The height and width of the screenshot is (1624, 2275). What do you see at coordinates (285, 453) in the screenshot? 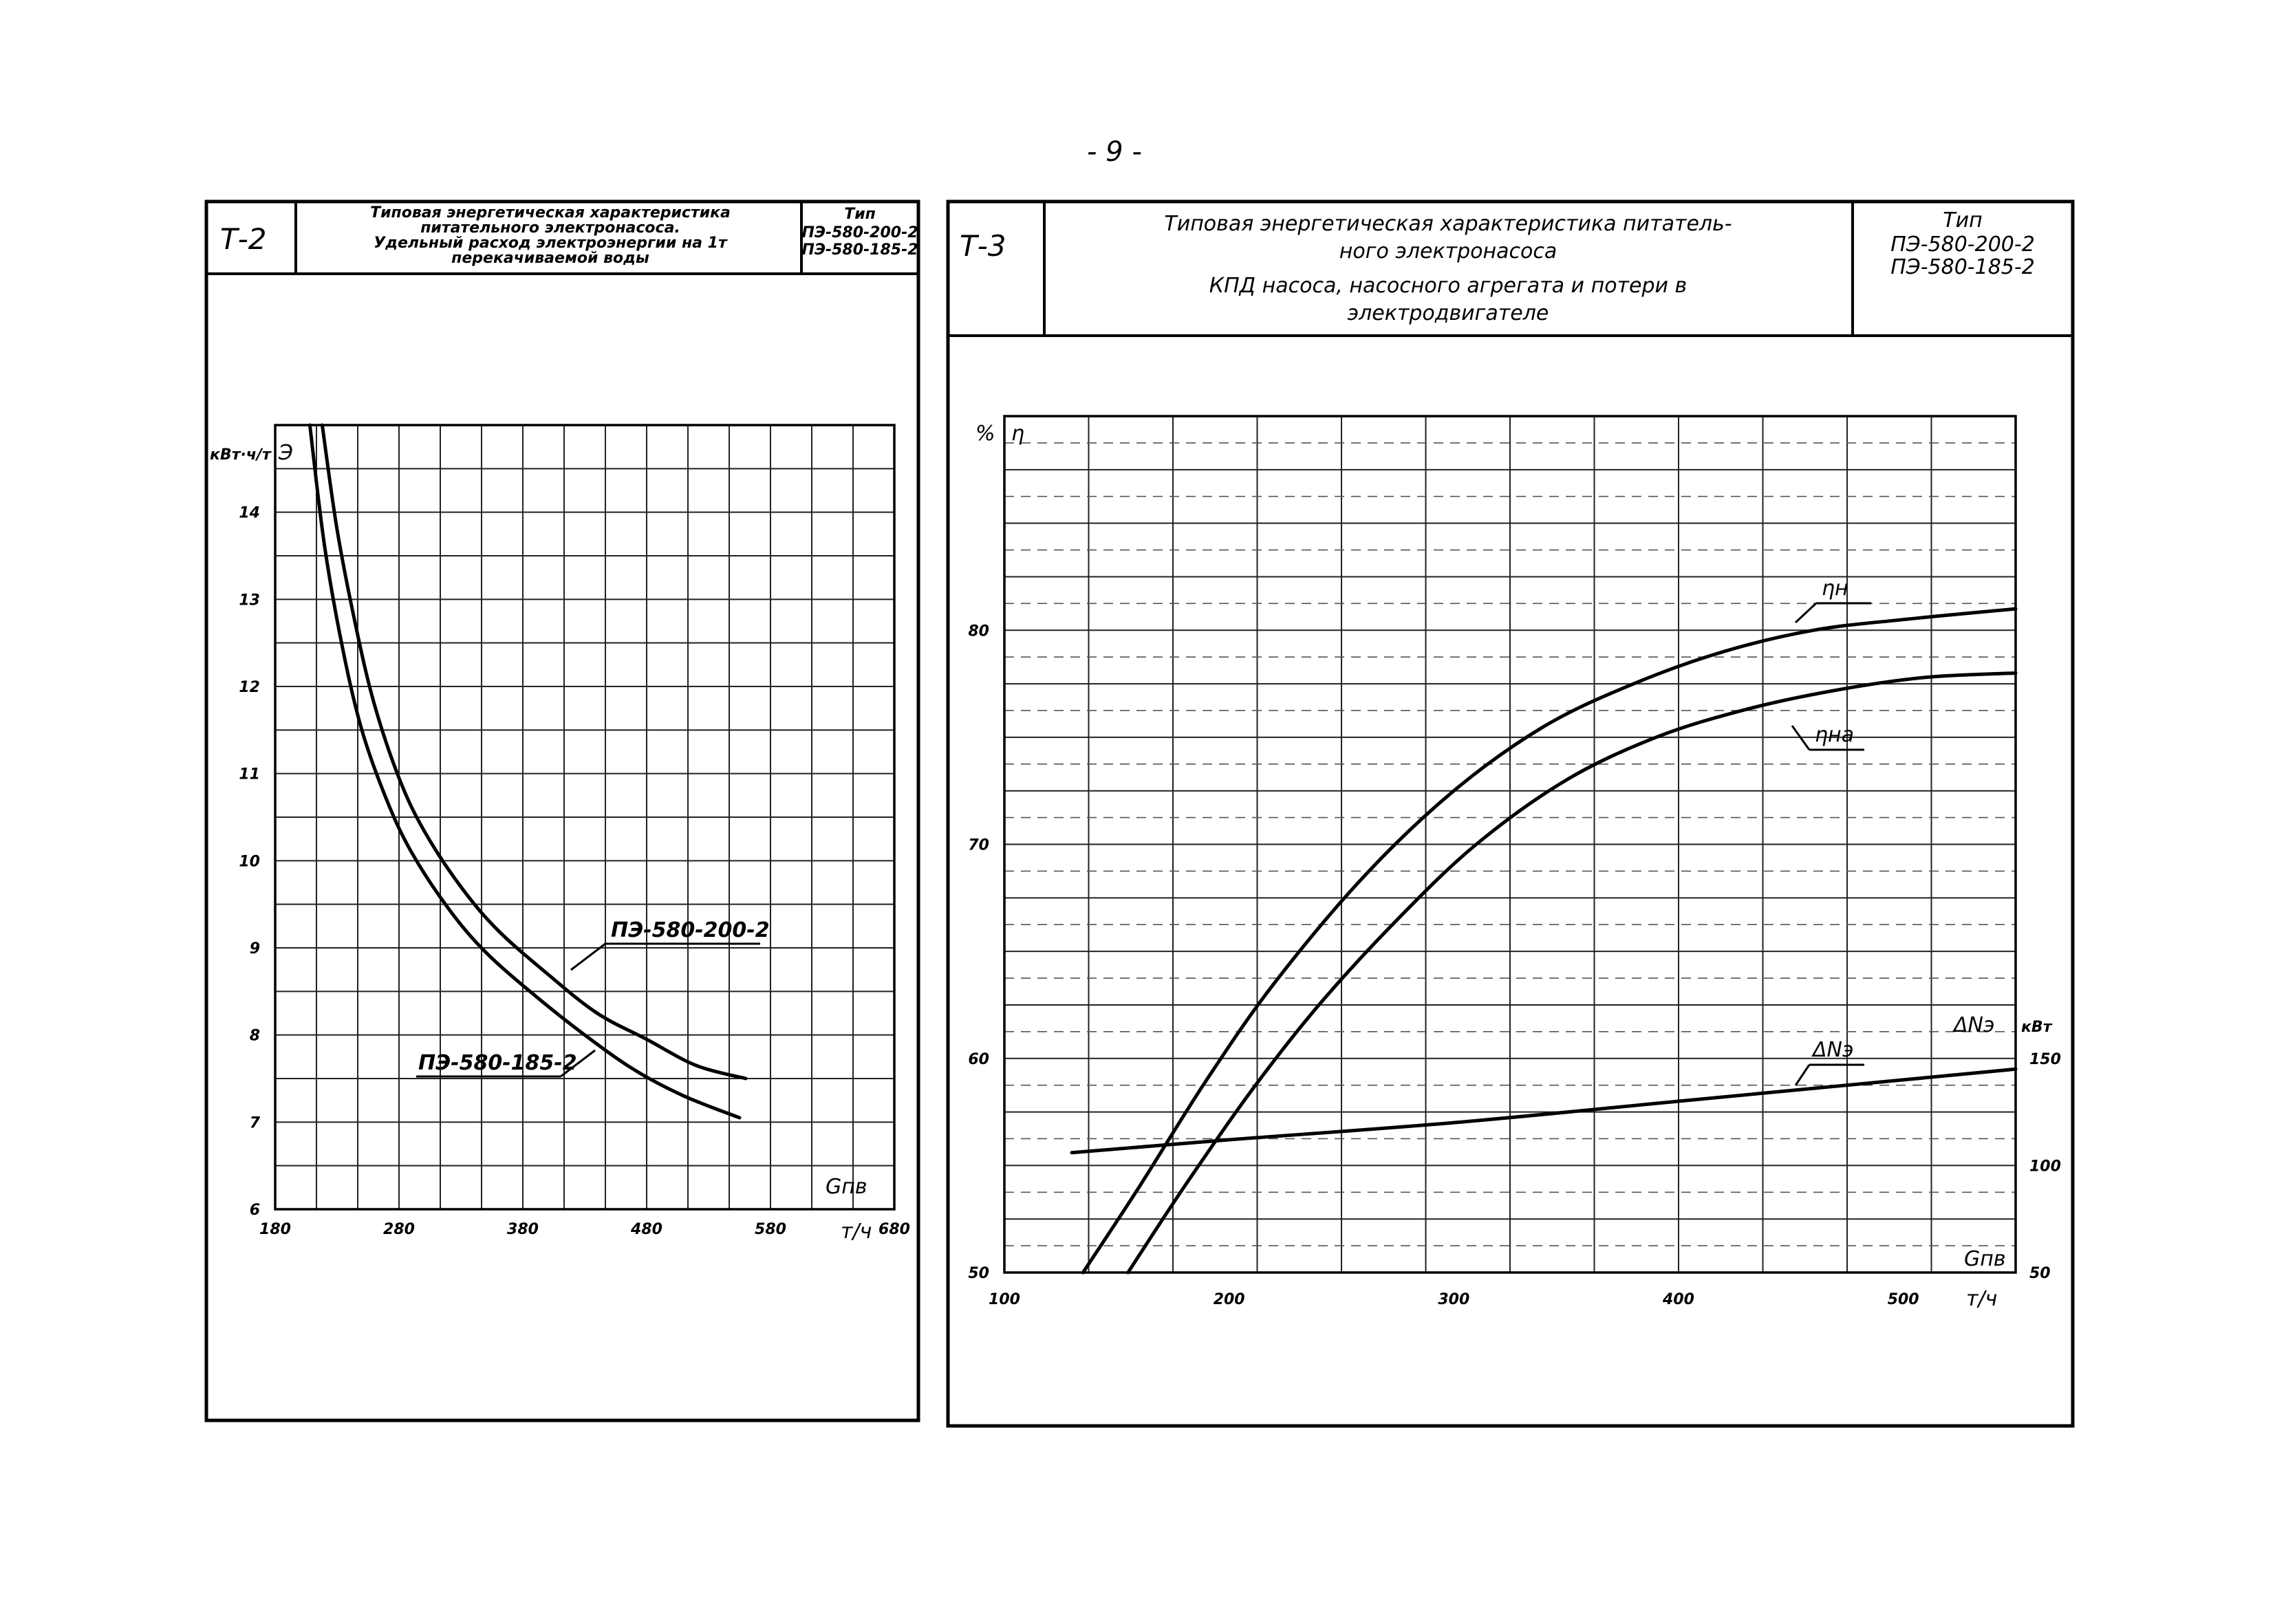
I see `t2-y-symbol: Э` at bounding box center [285, 453].